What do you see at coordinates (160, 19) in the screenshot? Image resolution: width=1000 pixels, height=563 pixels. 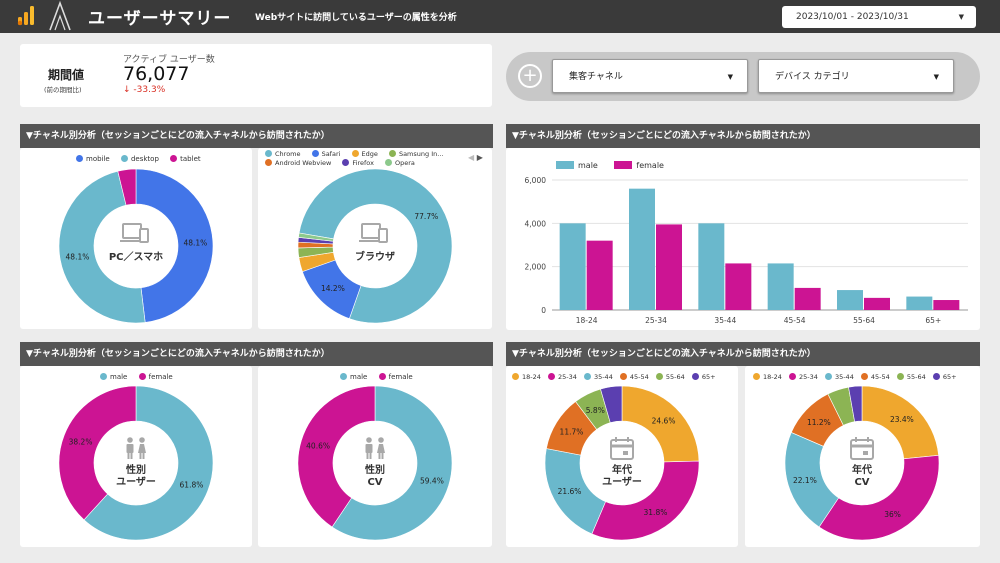 I see `page-title: ユーザーサマリー` at bounding box center [160, 19].